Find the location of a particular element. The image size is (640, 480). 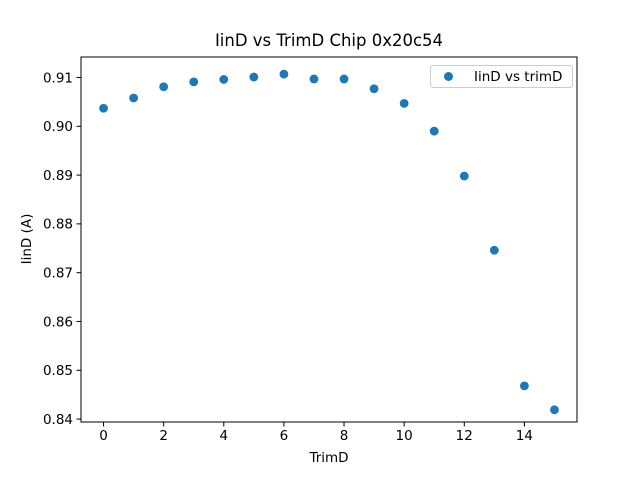

x-tick-label: 12 is located at coordinates (464, 436).